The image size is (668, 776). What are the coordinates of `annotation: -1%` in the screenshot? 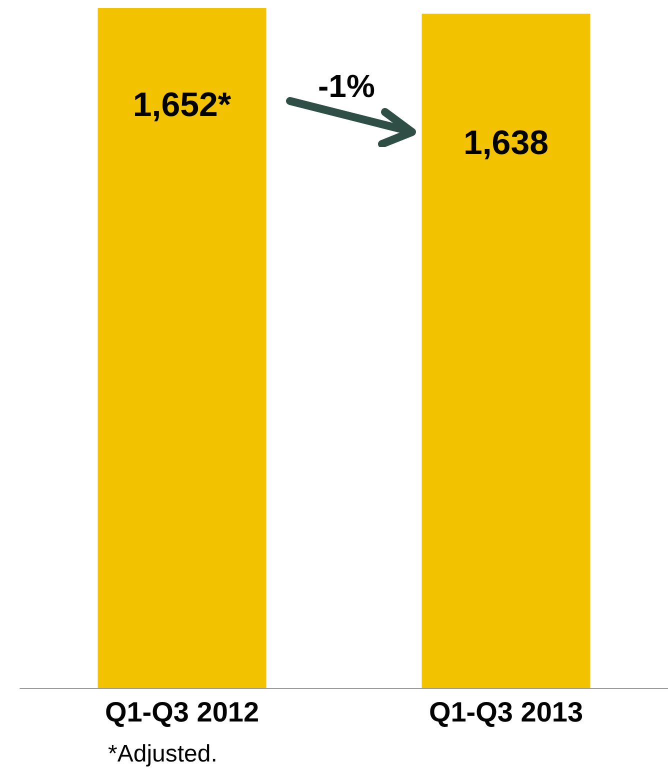 It's located at (346, 86).